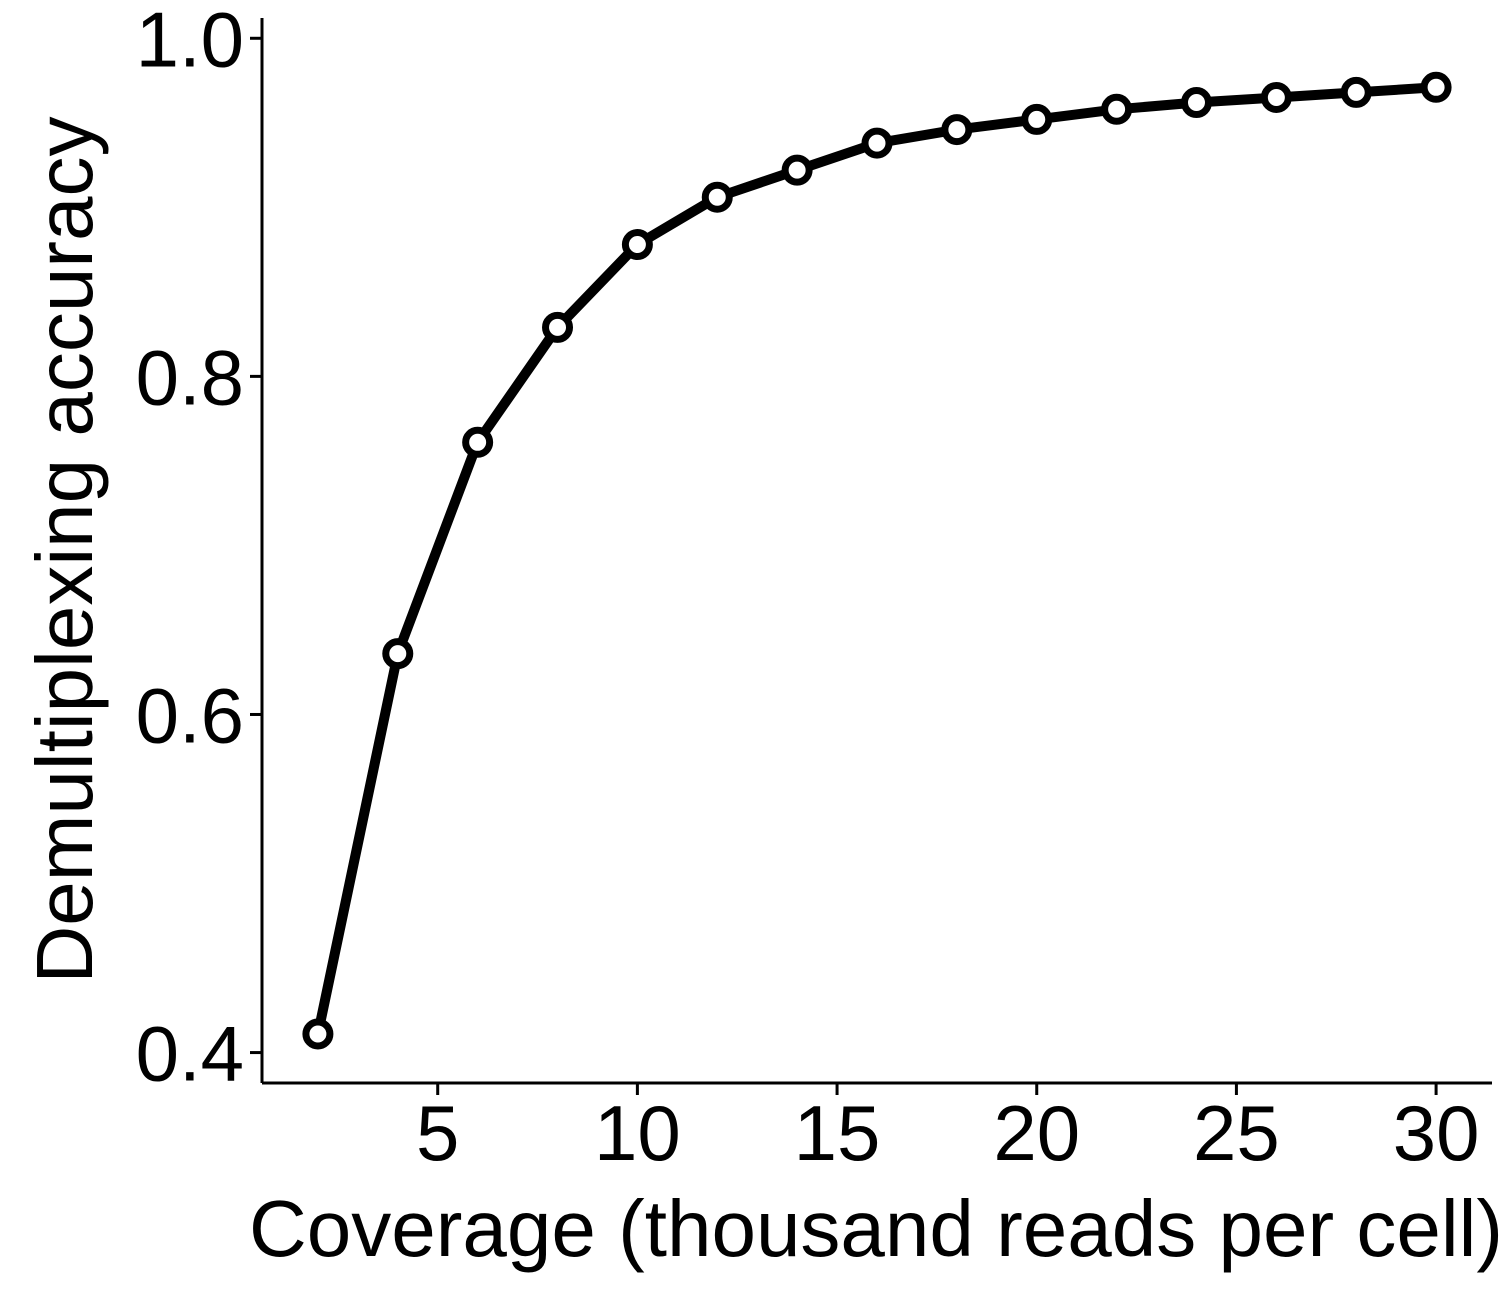  I want to click on x-tick-label: 10, so click(637, 1133).